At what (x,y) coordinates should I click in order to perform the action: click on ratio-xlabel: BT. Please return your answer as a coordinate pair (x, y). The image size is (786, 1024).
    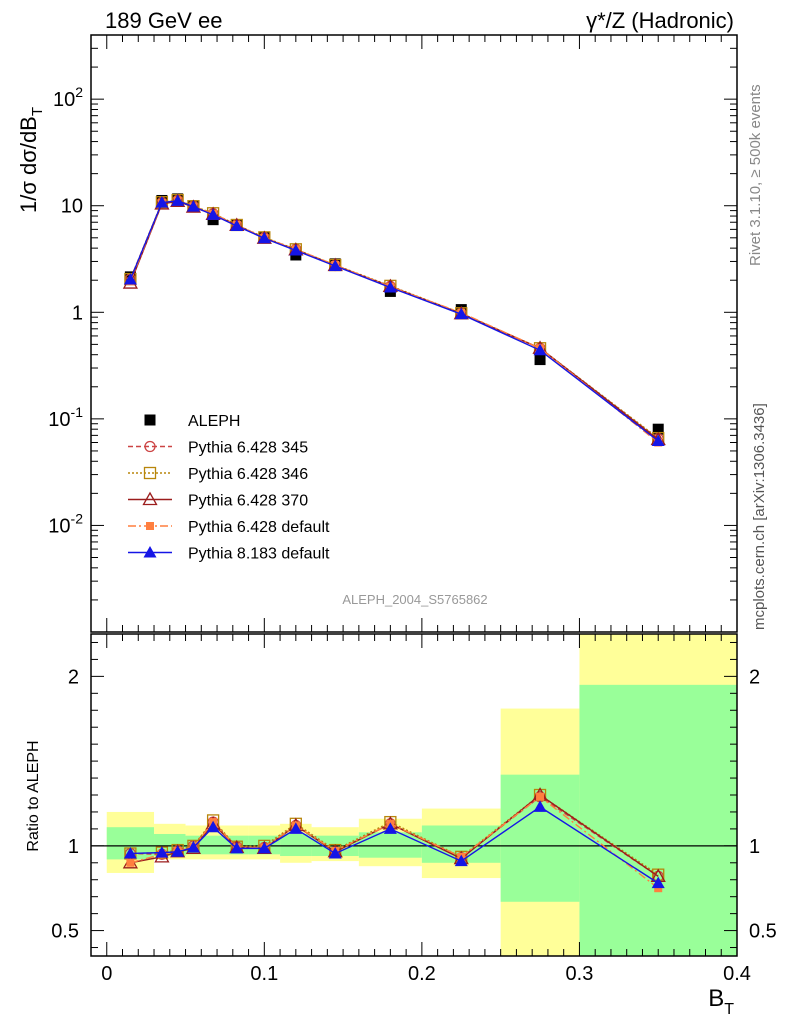
    Looking at the image, I should click on (721, 1001).